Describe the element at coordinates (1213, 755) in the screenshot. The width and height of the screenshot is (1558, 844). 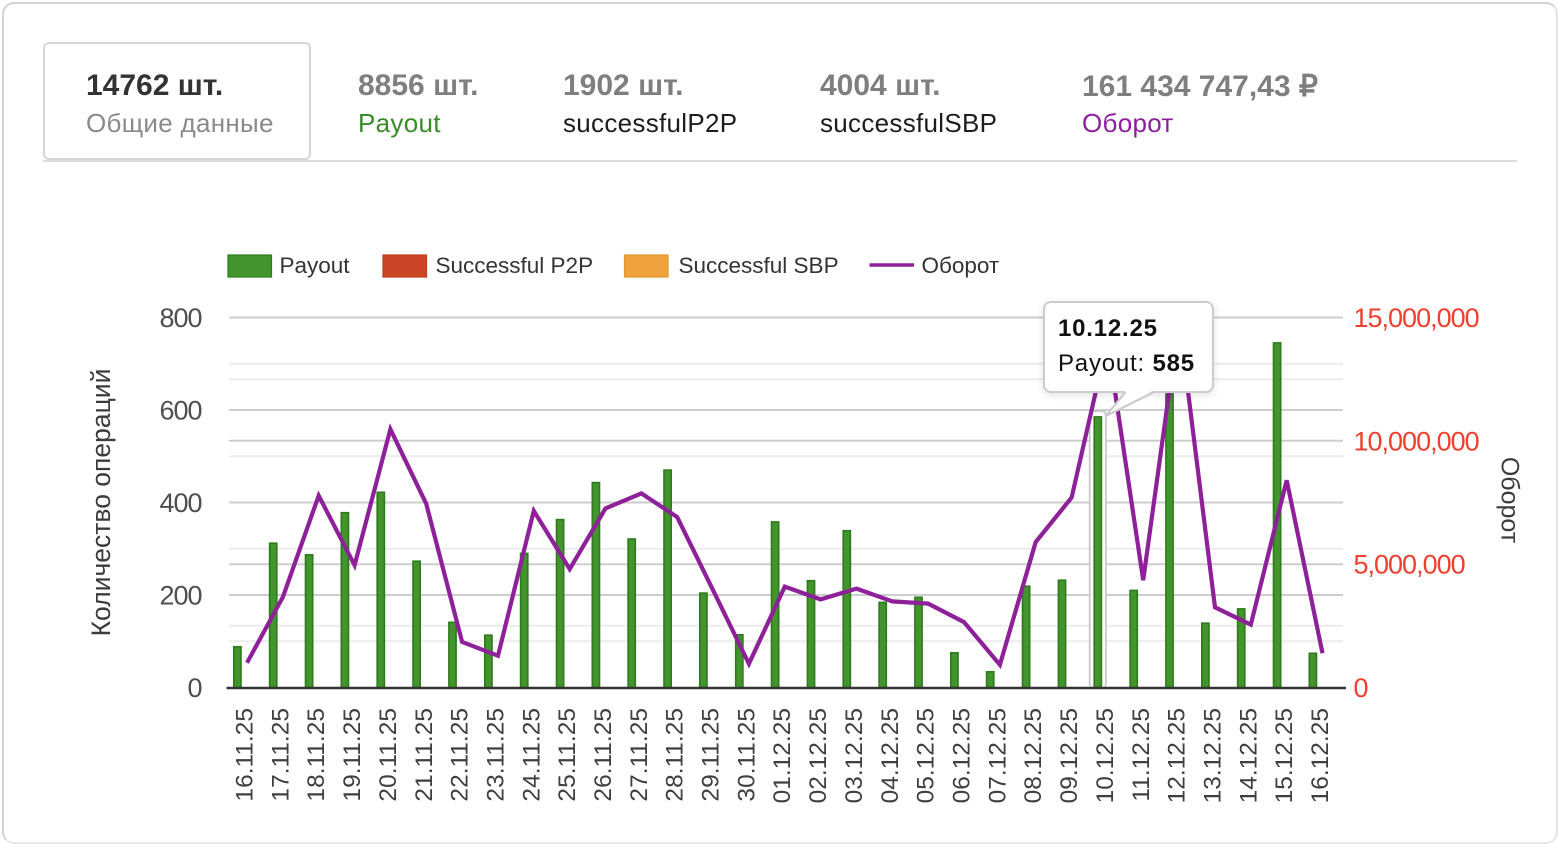
I see `svg-text: 13.12.25` at that location.